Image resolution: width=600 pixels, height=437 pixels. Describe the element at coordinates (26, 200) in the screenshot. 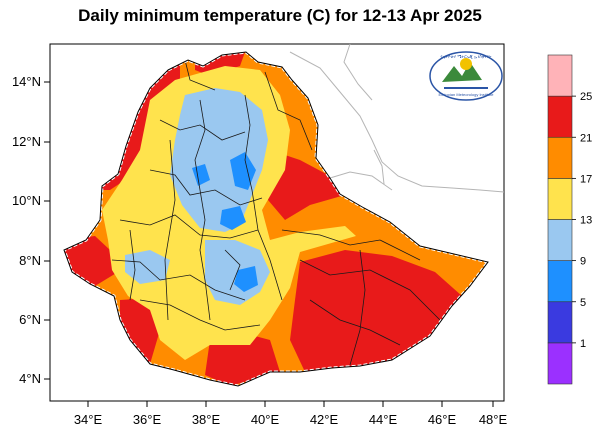

I see `lat-tick-label: 10°N` at that location.